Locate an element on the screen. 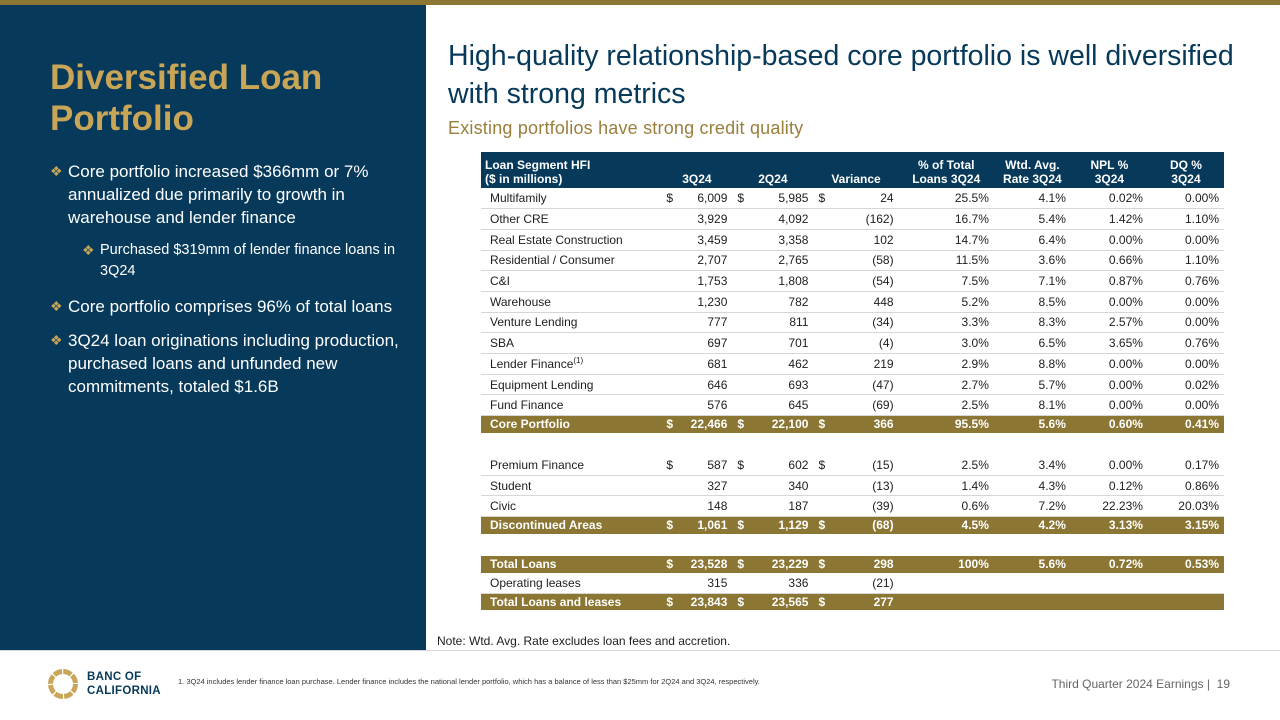  row-label: Discontinued Areas is located at coordinates (571, 525).